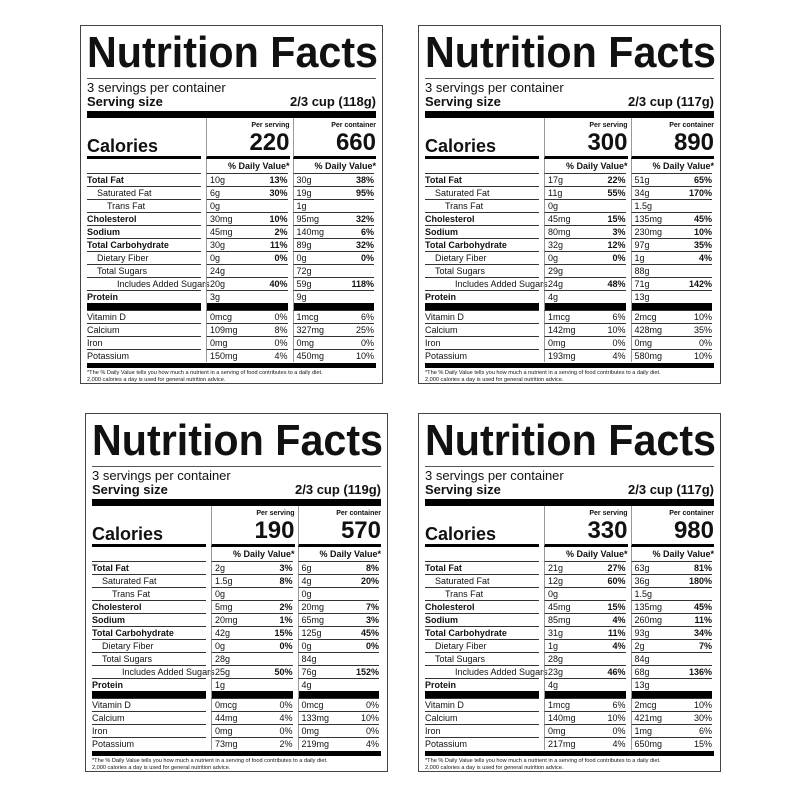 The width and height of the screenshot is (800, 800). Describe the element at coordinates (338, 704) in the screenshot. I see `container-cell: 0mcg 0%` at that location.